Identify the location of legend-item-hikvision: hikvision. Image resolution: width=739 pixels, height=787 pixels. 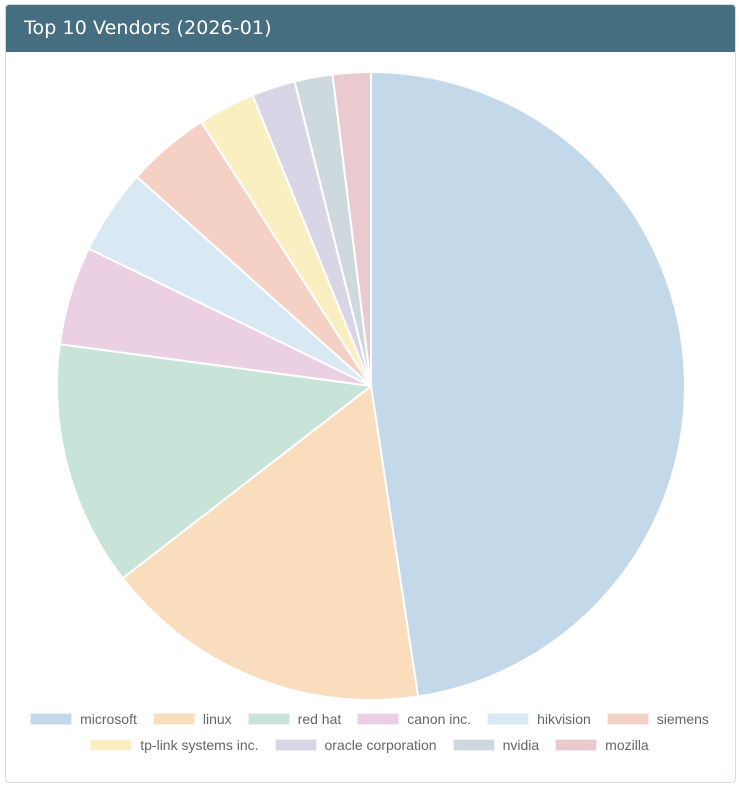
(539, 719).